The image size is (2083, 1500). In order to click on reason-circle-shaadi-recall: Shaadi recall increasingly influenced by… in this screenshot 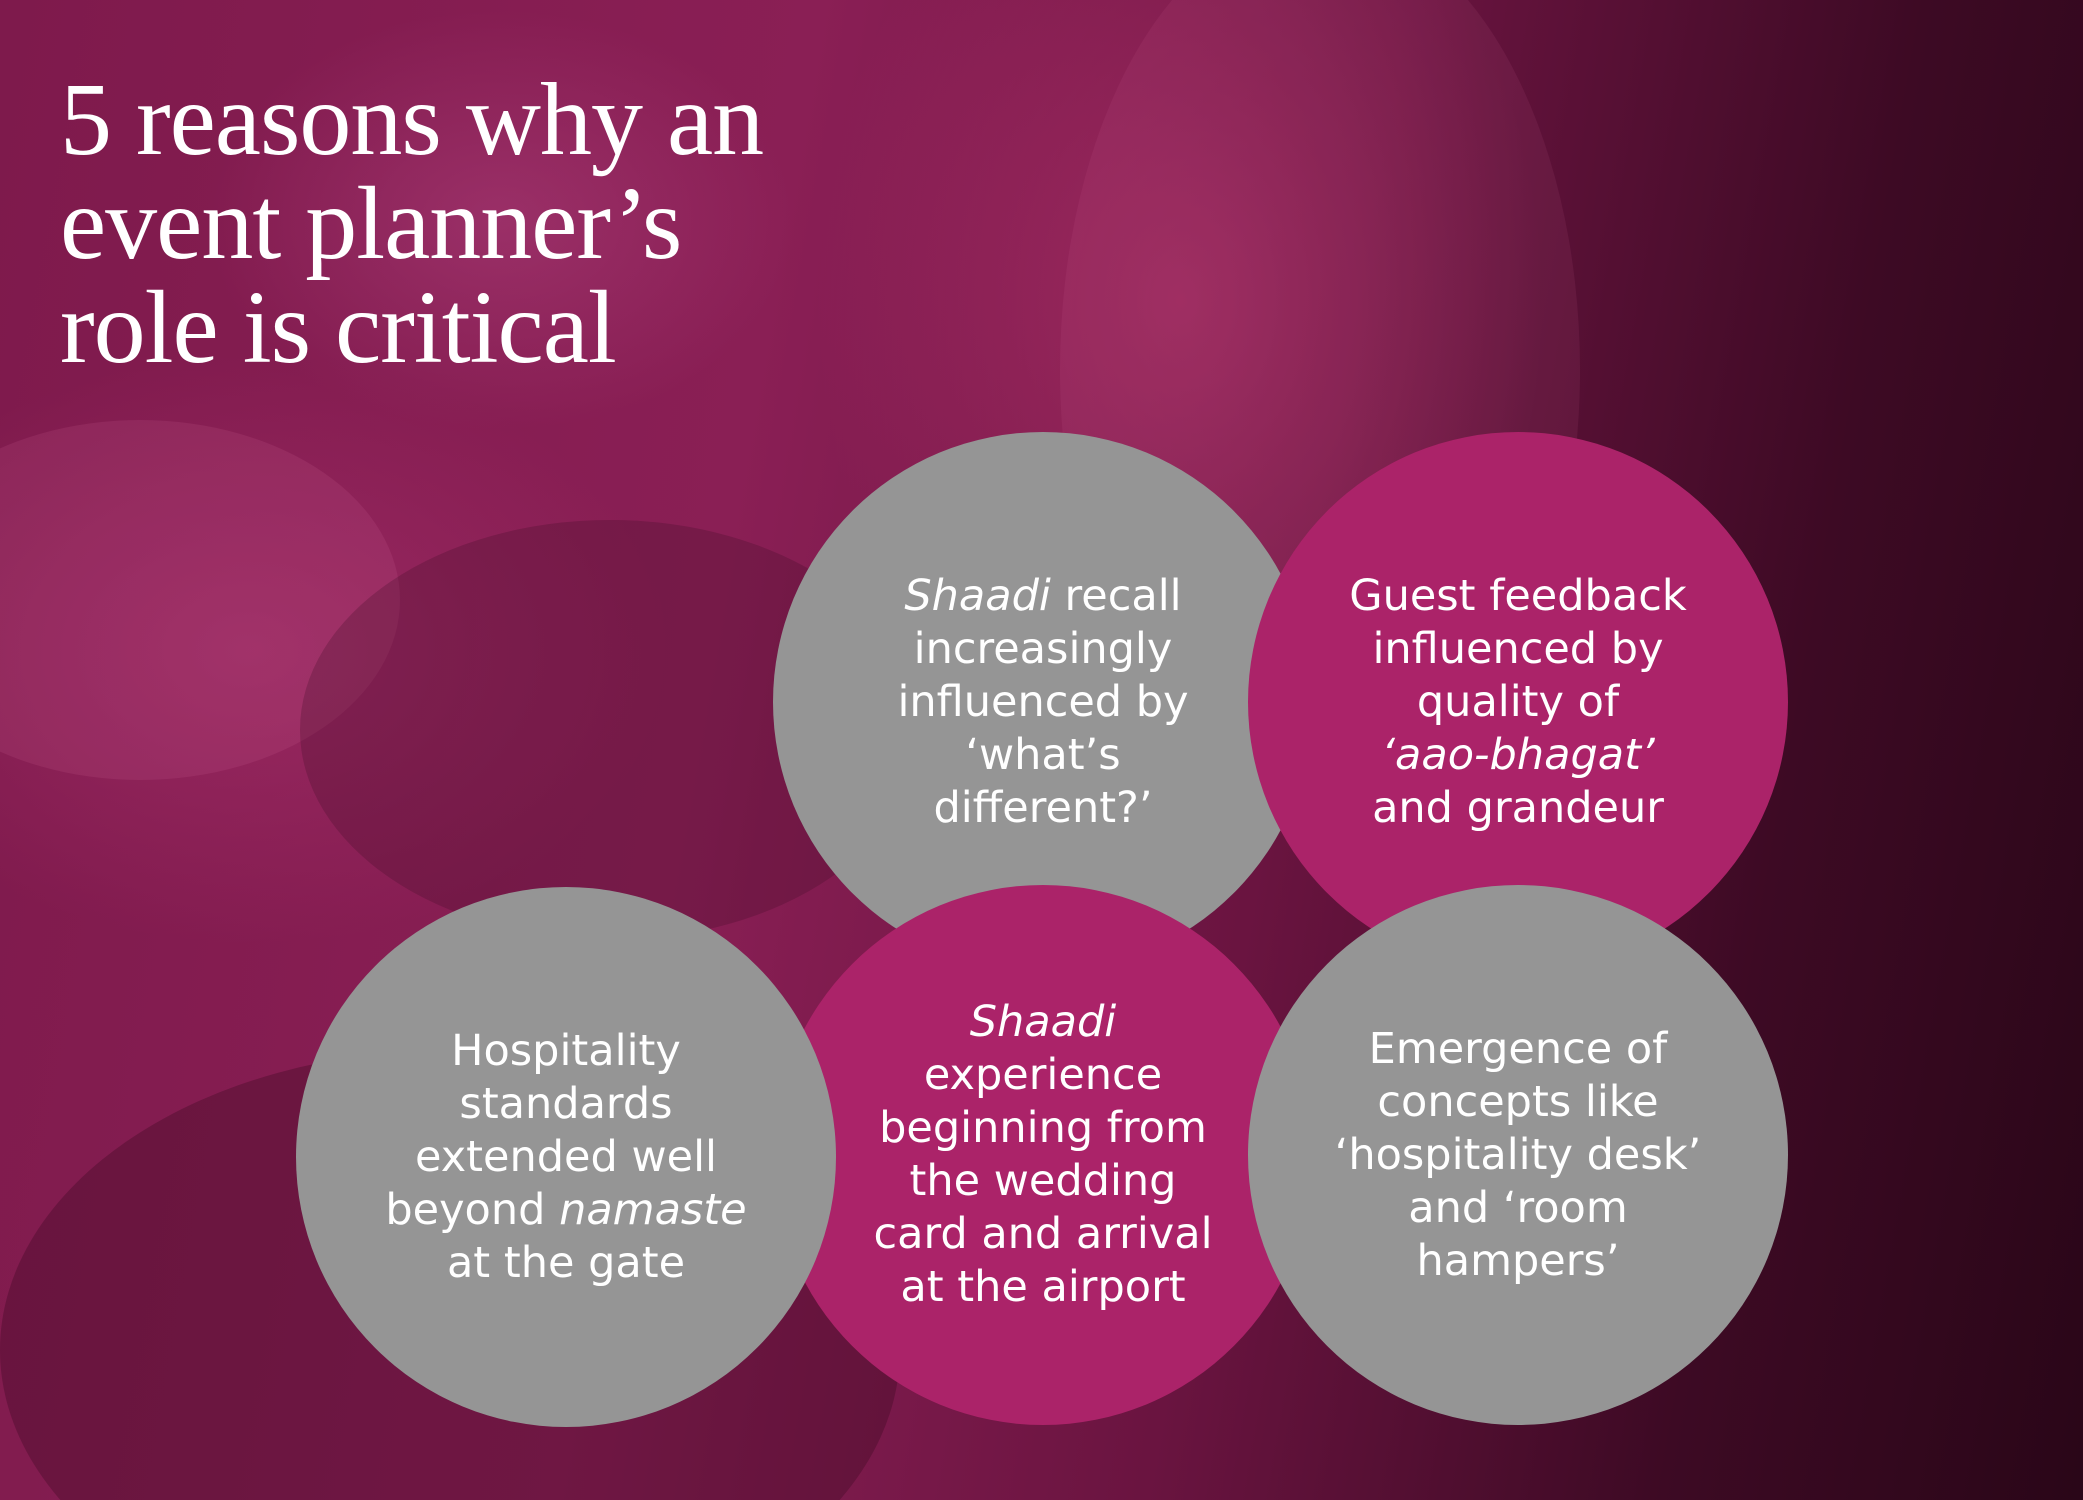, I will do `click(1043, 702)`.